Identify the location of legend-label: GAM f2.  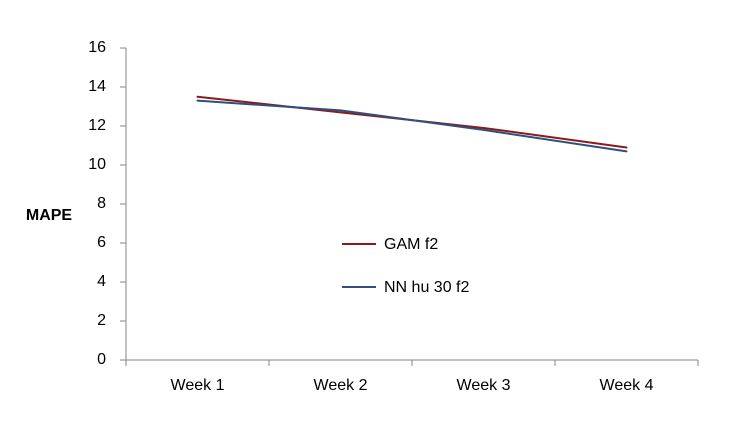
(411, 244).